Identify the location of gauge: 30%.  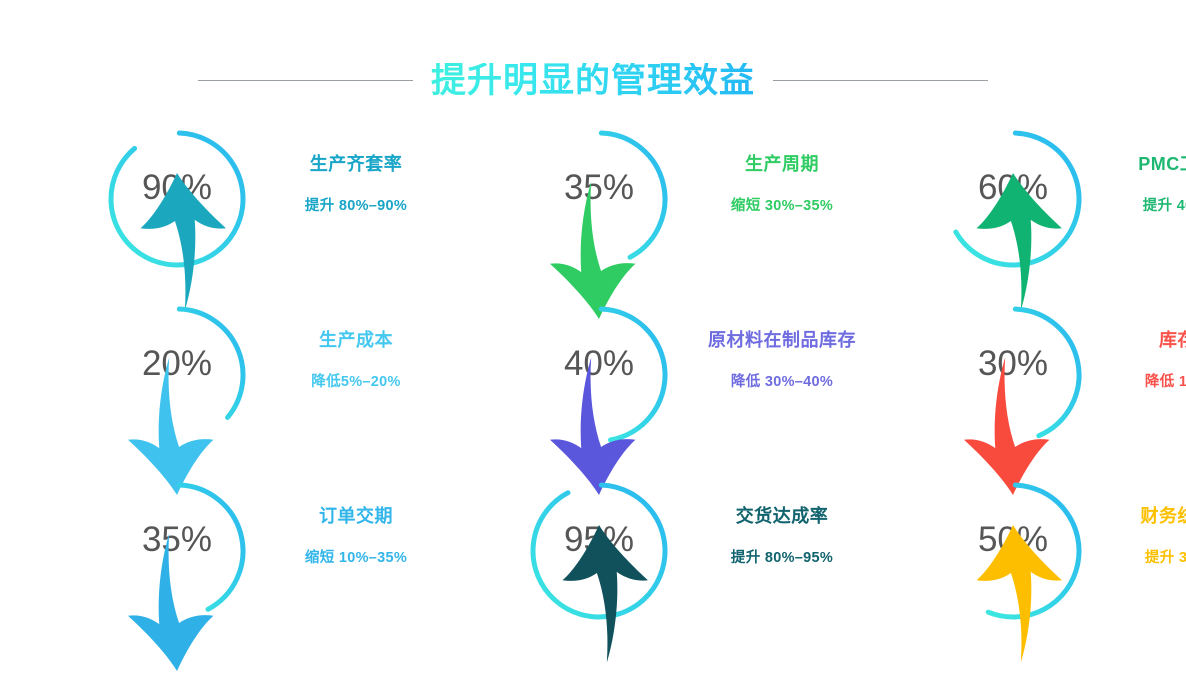
(1013, 398).